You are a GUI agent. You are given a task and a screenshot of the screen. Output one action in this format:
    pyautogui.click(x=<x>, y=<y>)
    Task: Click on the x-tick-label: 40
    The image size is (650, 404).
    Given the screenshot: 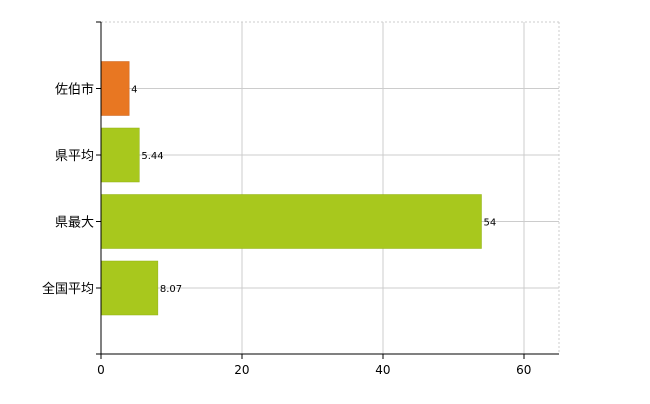 What is the action you would take?
    pyautogui.click(x=382, y=370)
    